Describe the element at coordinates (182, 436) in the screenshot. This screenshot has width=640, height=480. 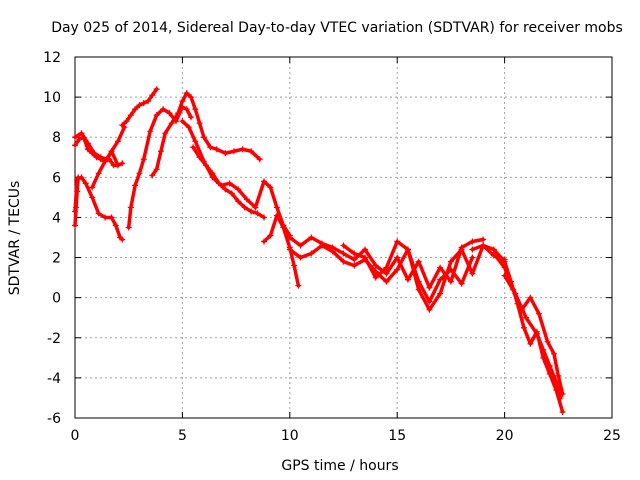
I see `x-tick-label: 5` at that location.